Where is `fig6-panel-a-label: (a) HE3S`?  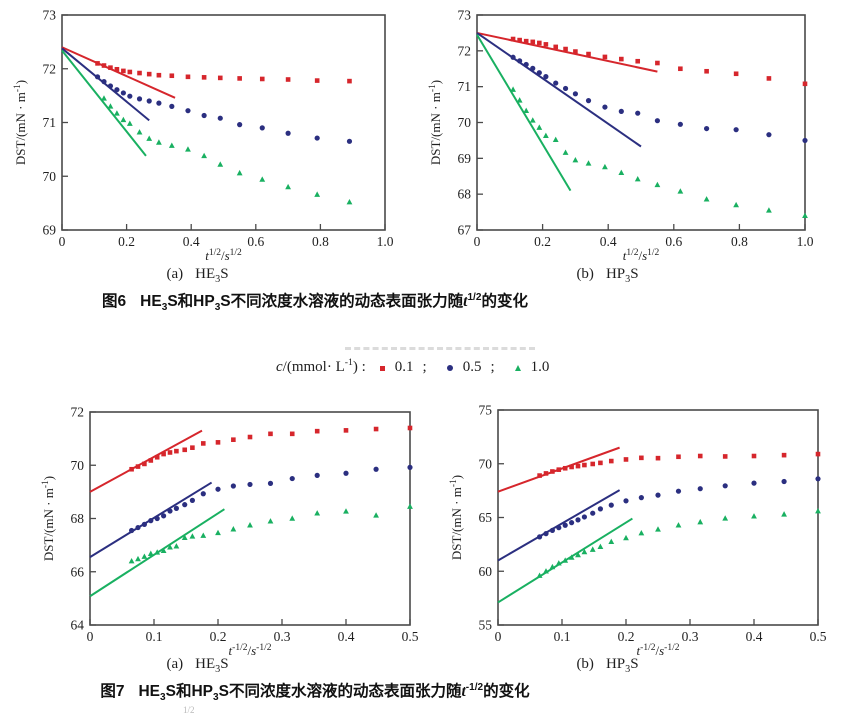 fig6-panel-a-label: (a) HE3S is located at coordinates (197, 275).